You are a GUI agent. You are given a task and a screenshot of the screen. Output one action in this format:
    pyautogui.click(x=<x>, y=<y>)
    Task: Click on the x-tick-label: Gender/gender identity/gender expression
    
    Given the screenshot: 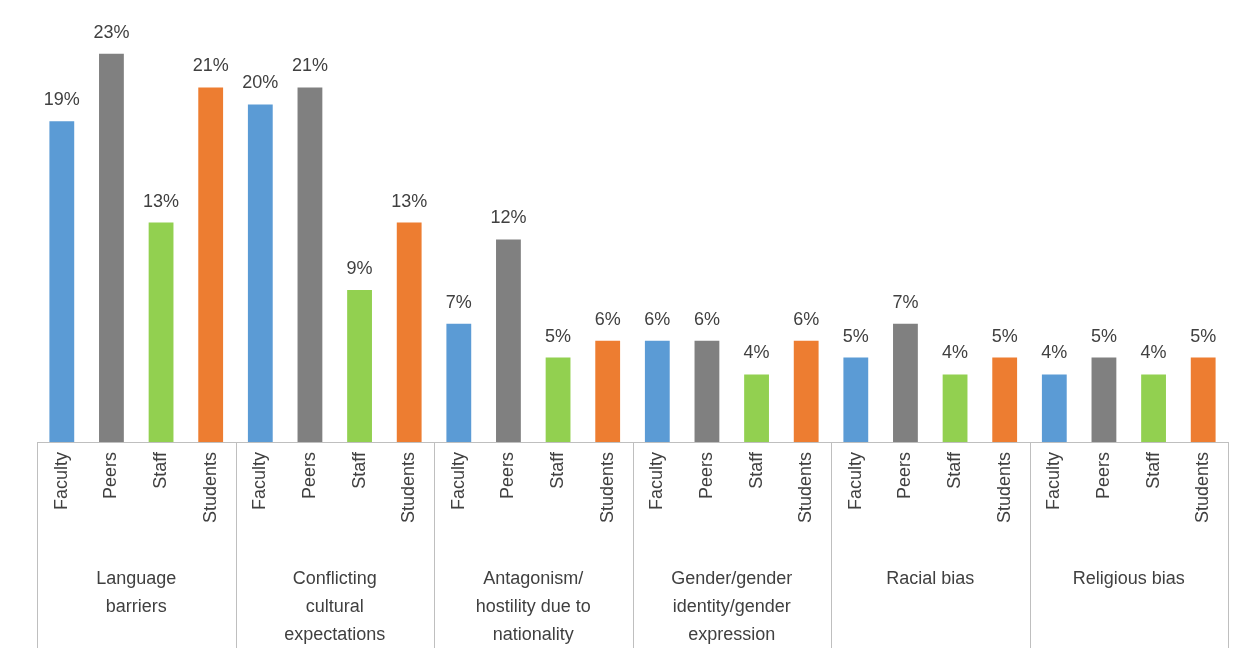 What is the action you would take?
    pyautogui.click(x=732, y=605)
    